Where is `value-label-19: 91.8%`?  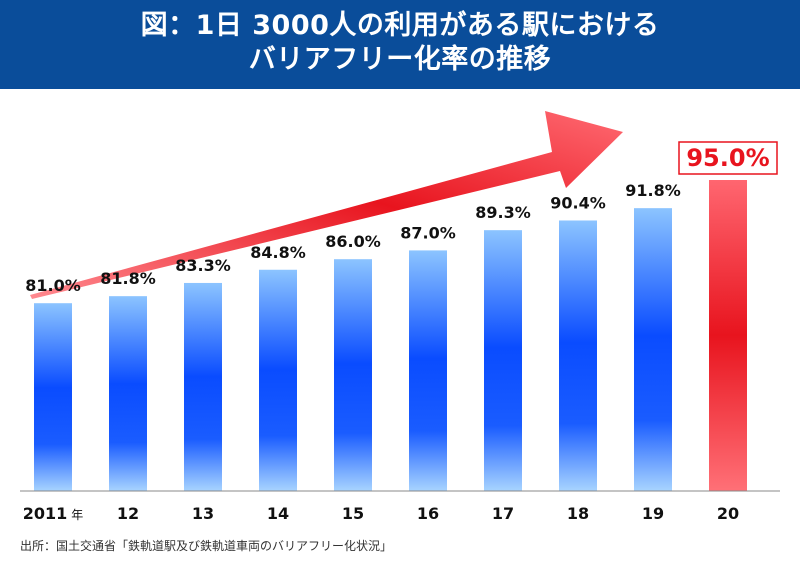 value-label-19: 91.8% is located at coordinates (653, 190).